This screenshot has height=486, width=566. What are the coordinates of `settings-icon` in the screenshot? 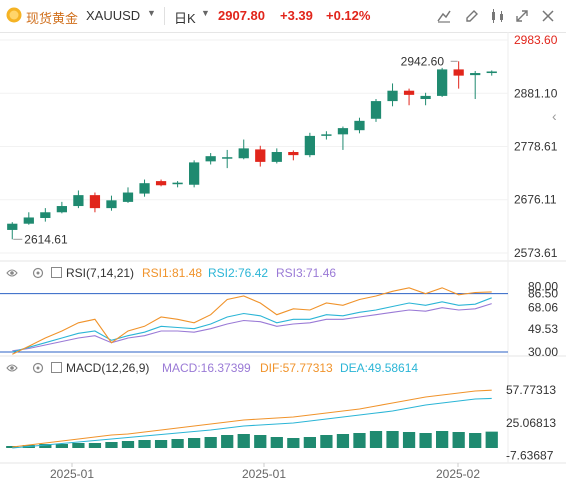 It's located at (548, 16).